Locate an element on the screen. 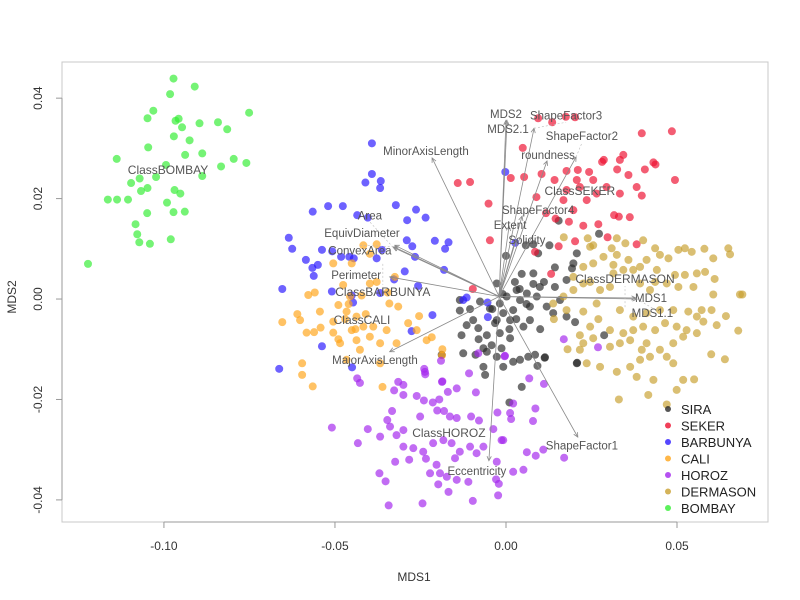  class-label: ClassCALI is located at coordinates (362, 320).